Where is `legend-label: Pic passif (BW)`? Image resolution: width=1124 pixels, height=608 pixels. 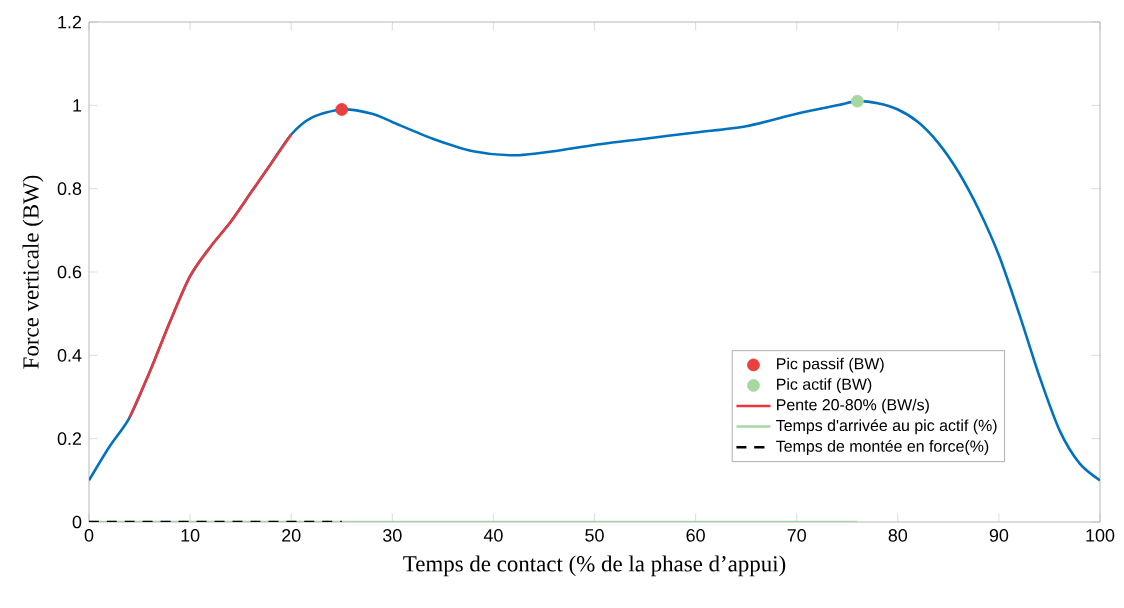
legend-label: Pic passif (BW) is located at coordinates (830, 365).